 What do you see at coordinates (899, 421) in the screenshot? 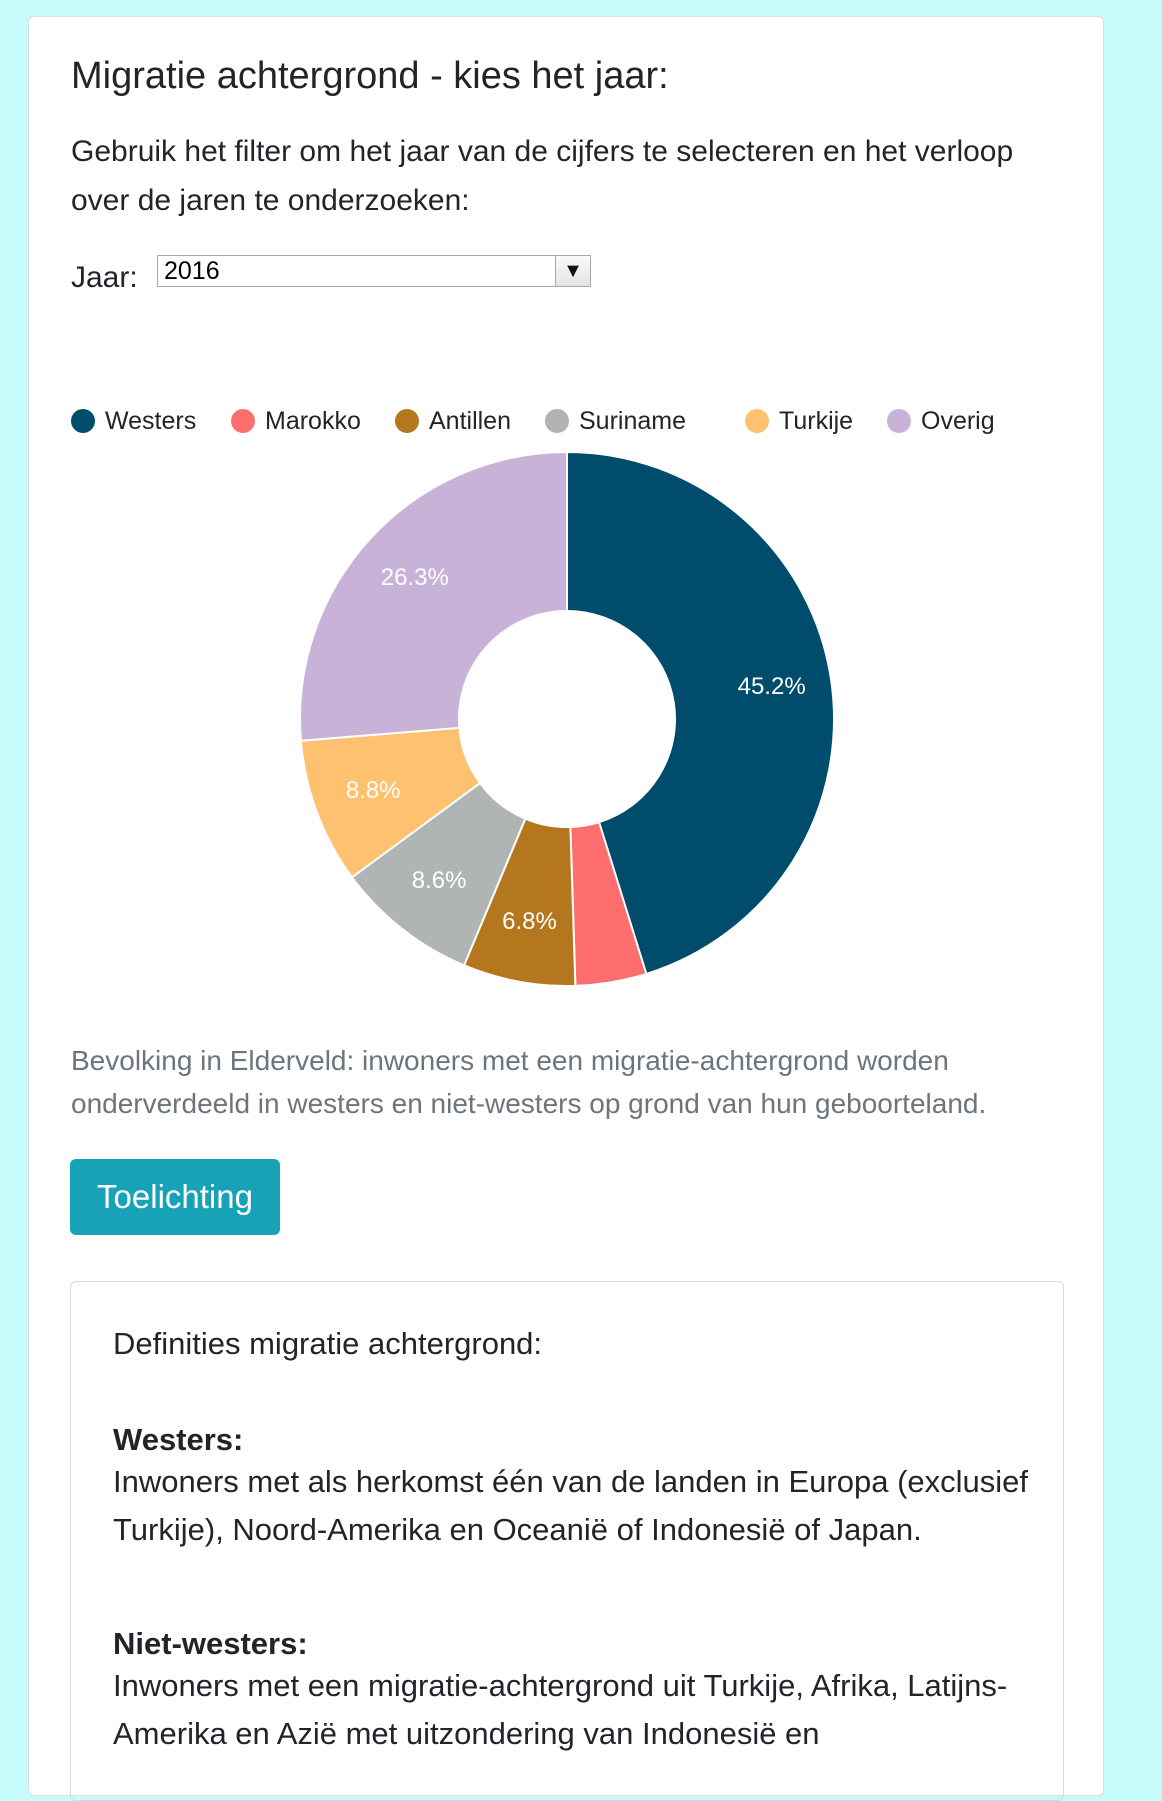
I see `legend-dot-overig` at bounding box center [899, 421].